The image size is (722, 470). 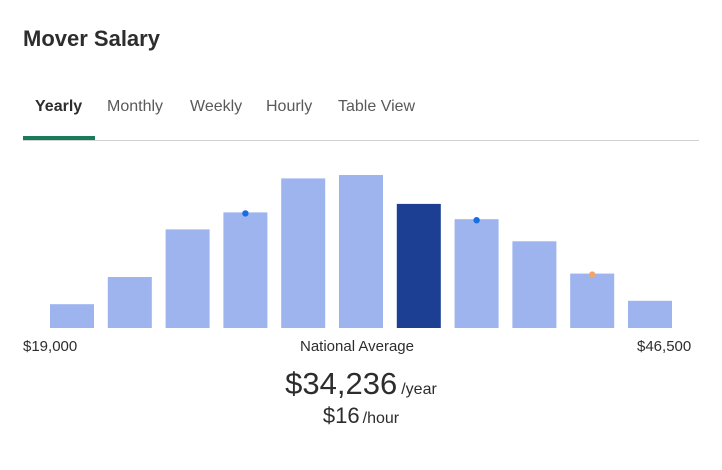 I want to click on tab-weekly: Weekly, so click(x=216, y=106).